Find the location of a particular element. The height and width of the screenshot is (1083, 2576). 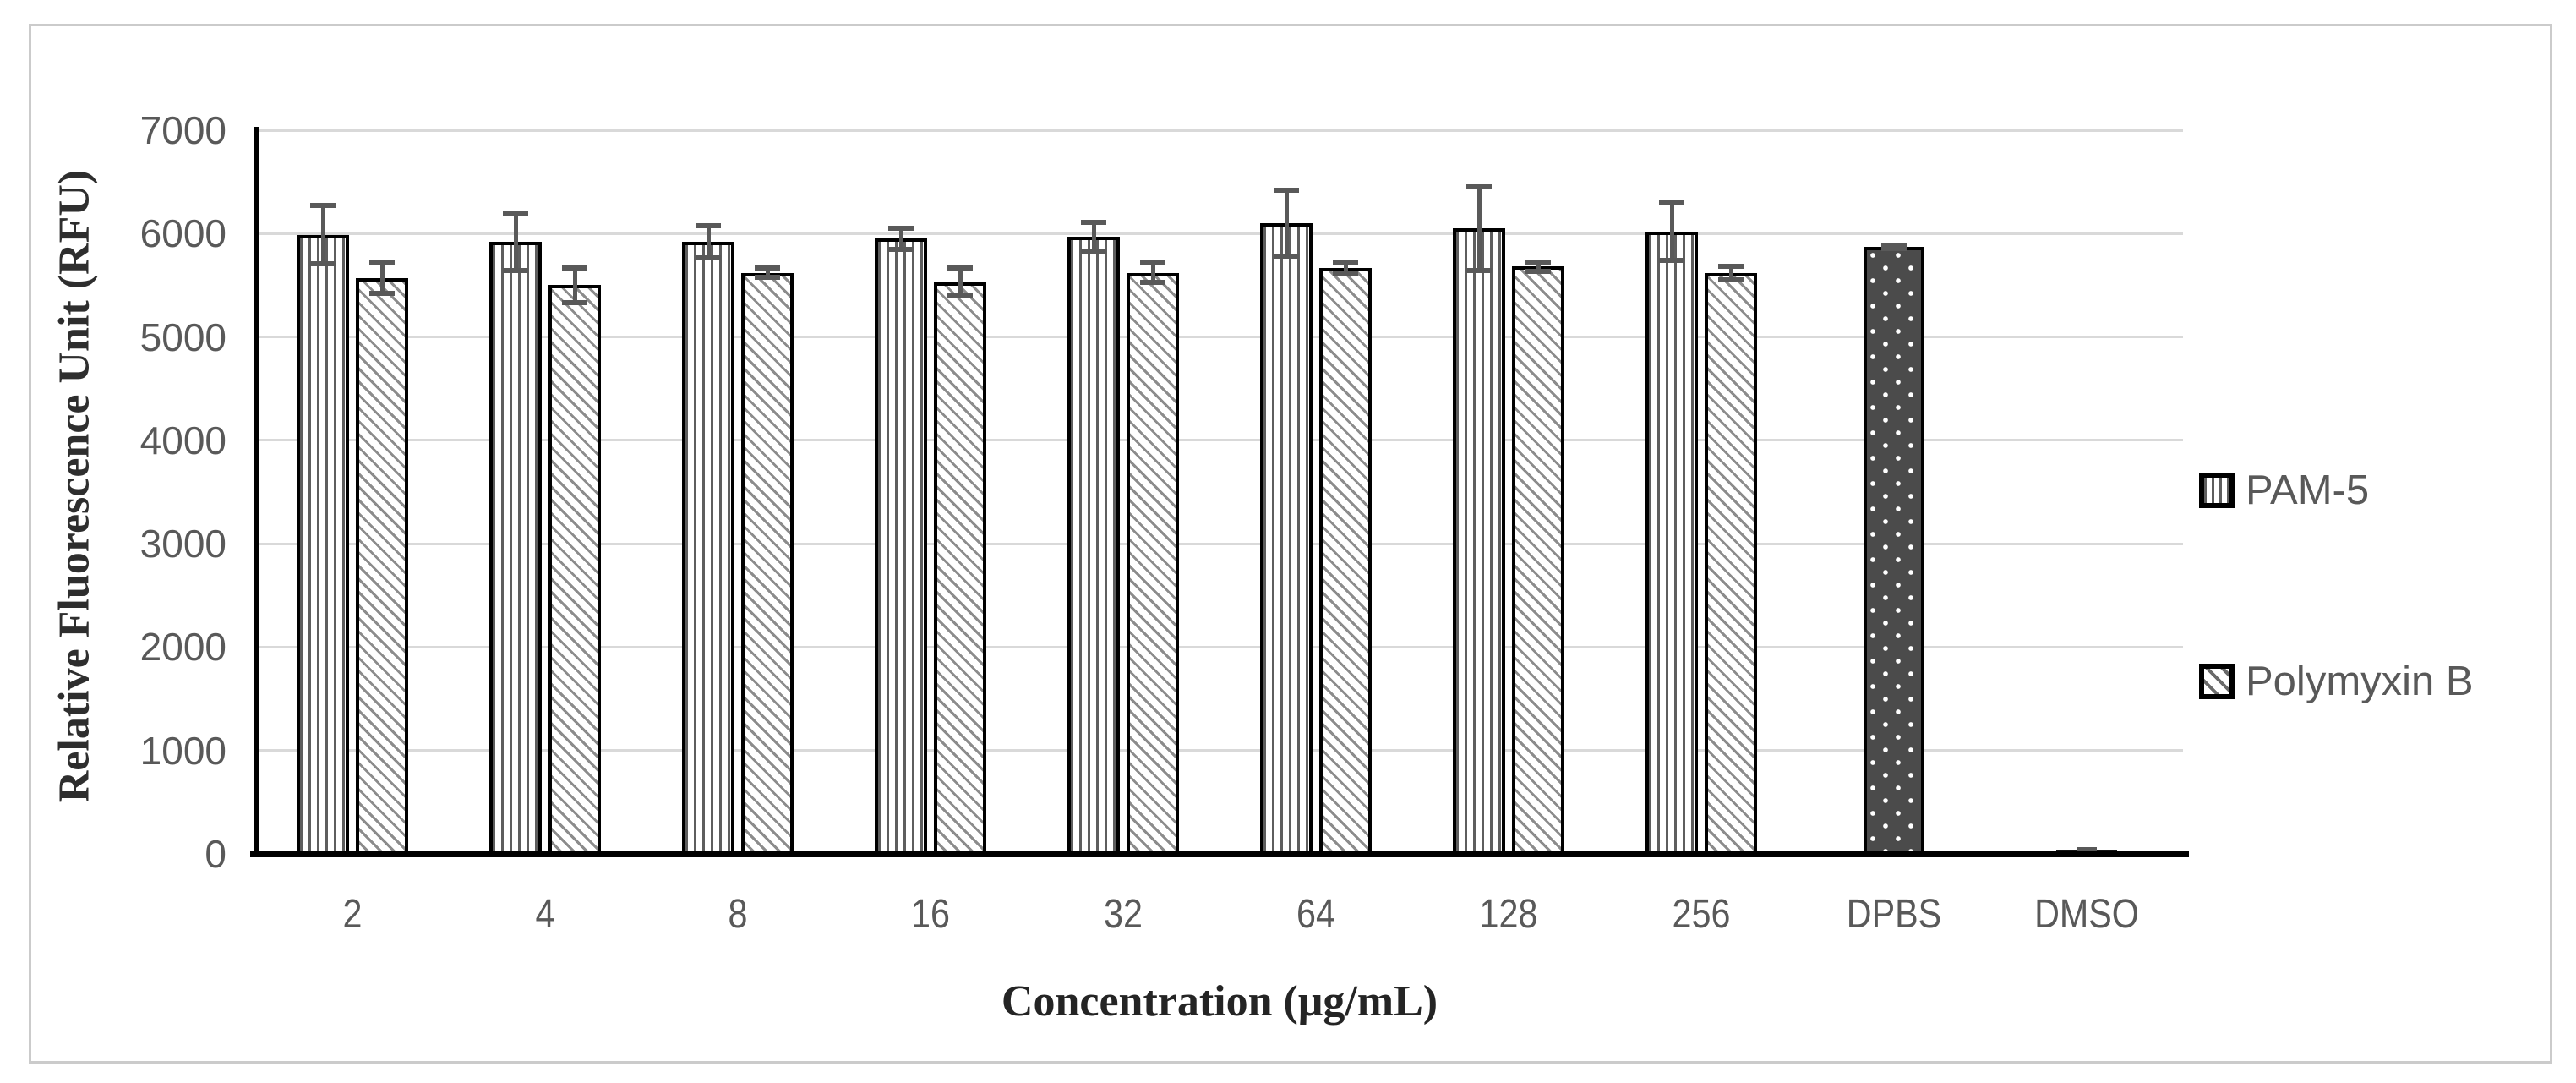

x-tick-label-256: 256 is located at coordinates (1701, 914).